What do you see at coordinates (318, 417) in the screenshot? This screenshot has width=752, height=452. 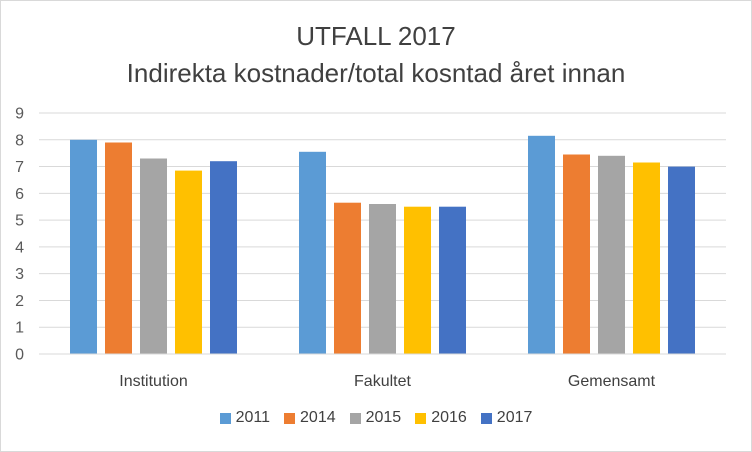 I see `legend-label: 2014` at bounding box center [318, 417].